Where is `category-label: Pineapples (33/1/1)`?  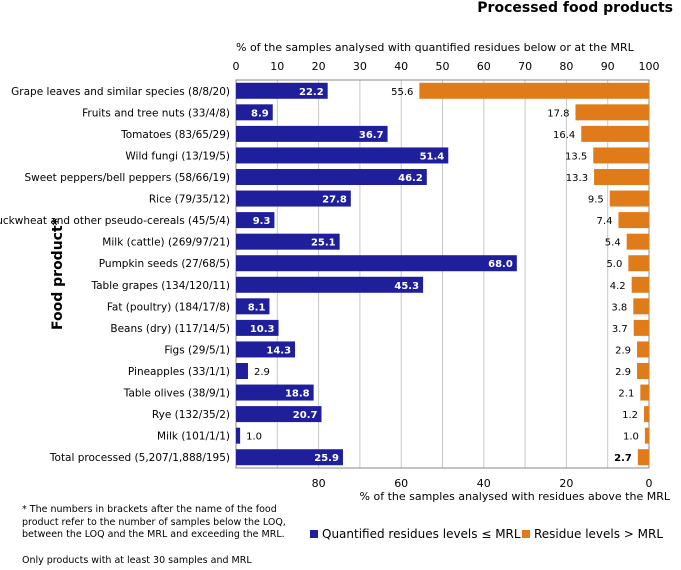
category-label: Pineapples (33/1/1) is located at coordinates (179, 372).